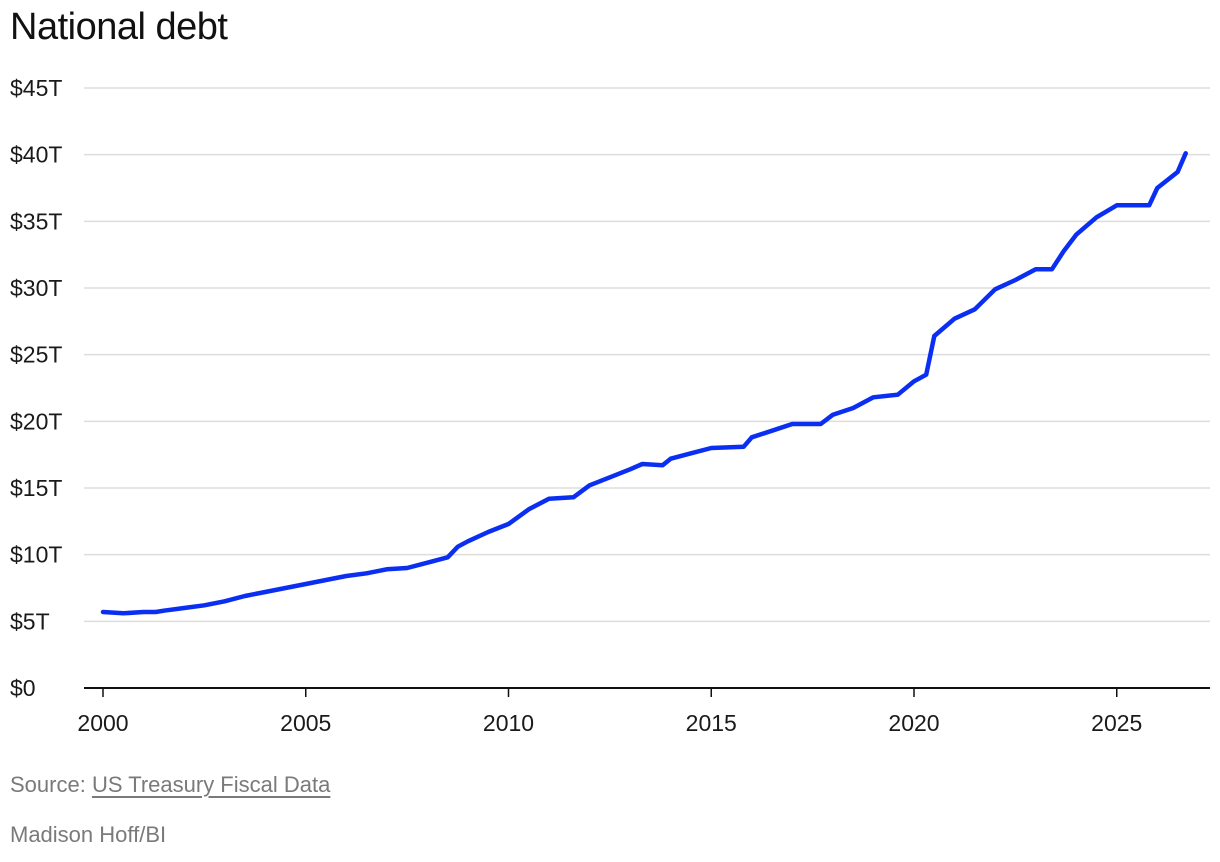 Image resolution: width=1220 pixels, height=862 pixels. I want to click on y-tick-label: $5T, so click(30, 621).